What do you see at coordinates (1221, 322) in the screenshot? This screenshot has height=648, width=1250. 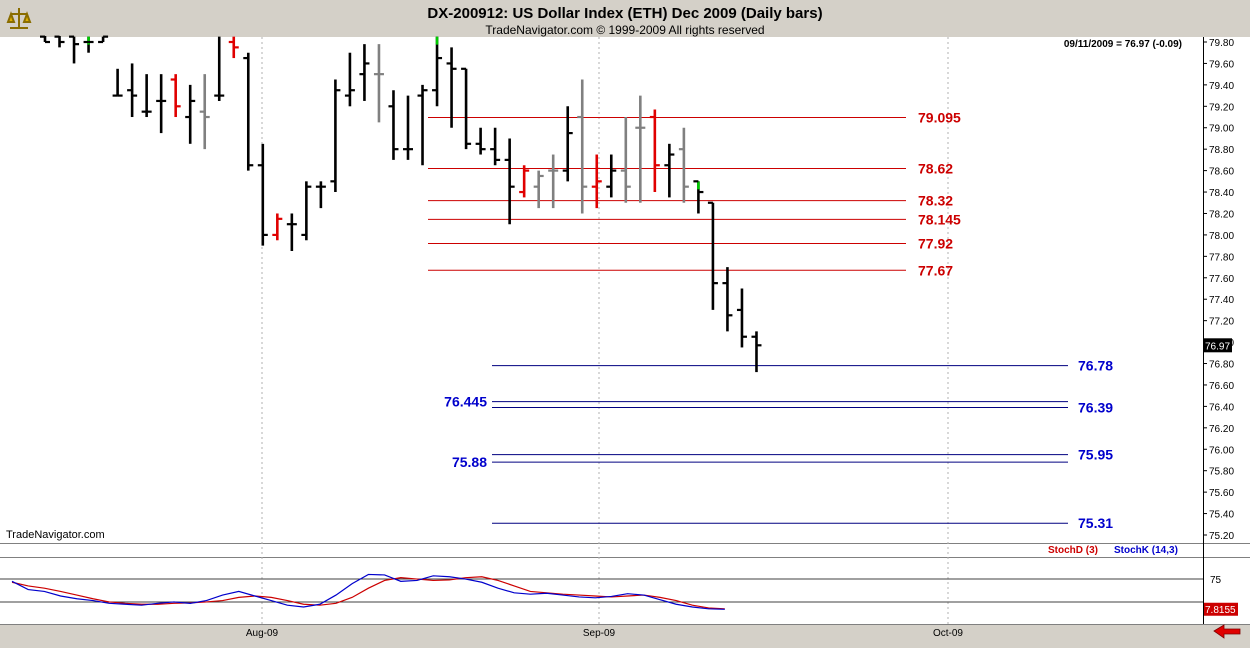 I see `price-tick-label: 77.20` at bounding box center [1221, 322].